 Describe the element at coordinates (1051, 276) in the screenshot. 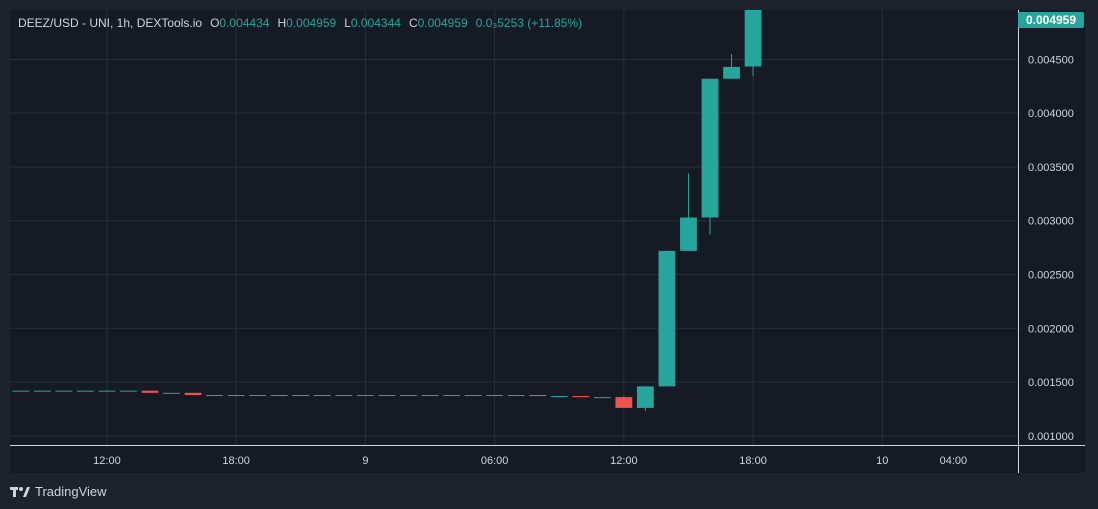

I see `y-tick-label: 0.002500` at that location.